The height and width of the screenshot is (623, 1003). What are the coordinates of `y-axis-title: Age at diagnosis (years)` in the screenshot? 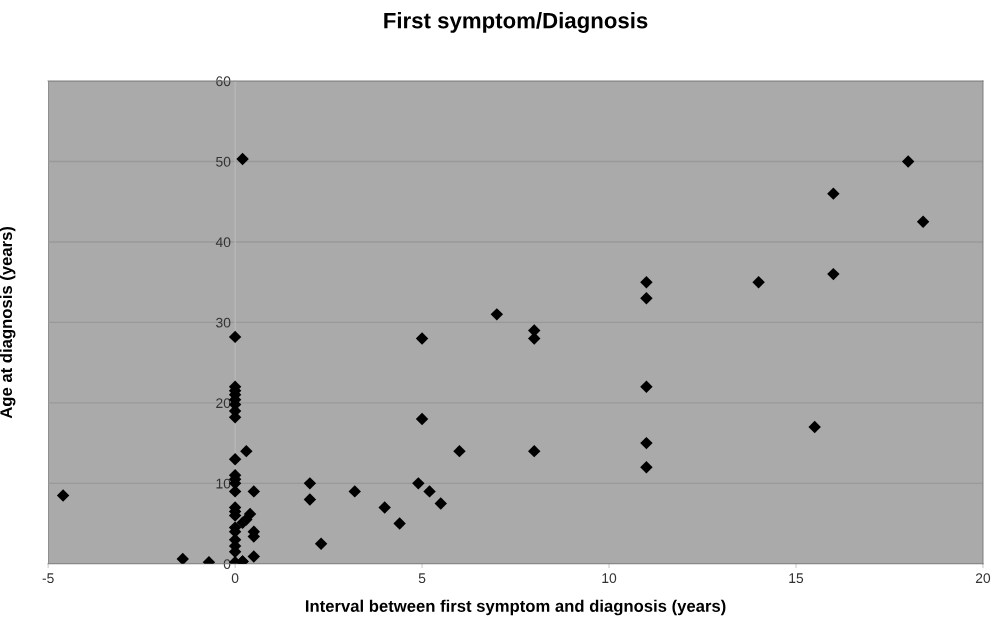 It's located at (8, 322).